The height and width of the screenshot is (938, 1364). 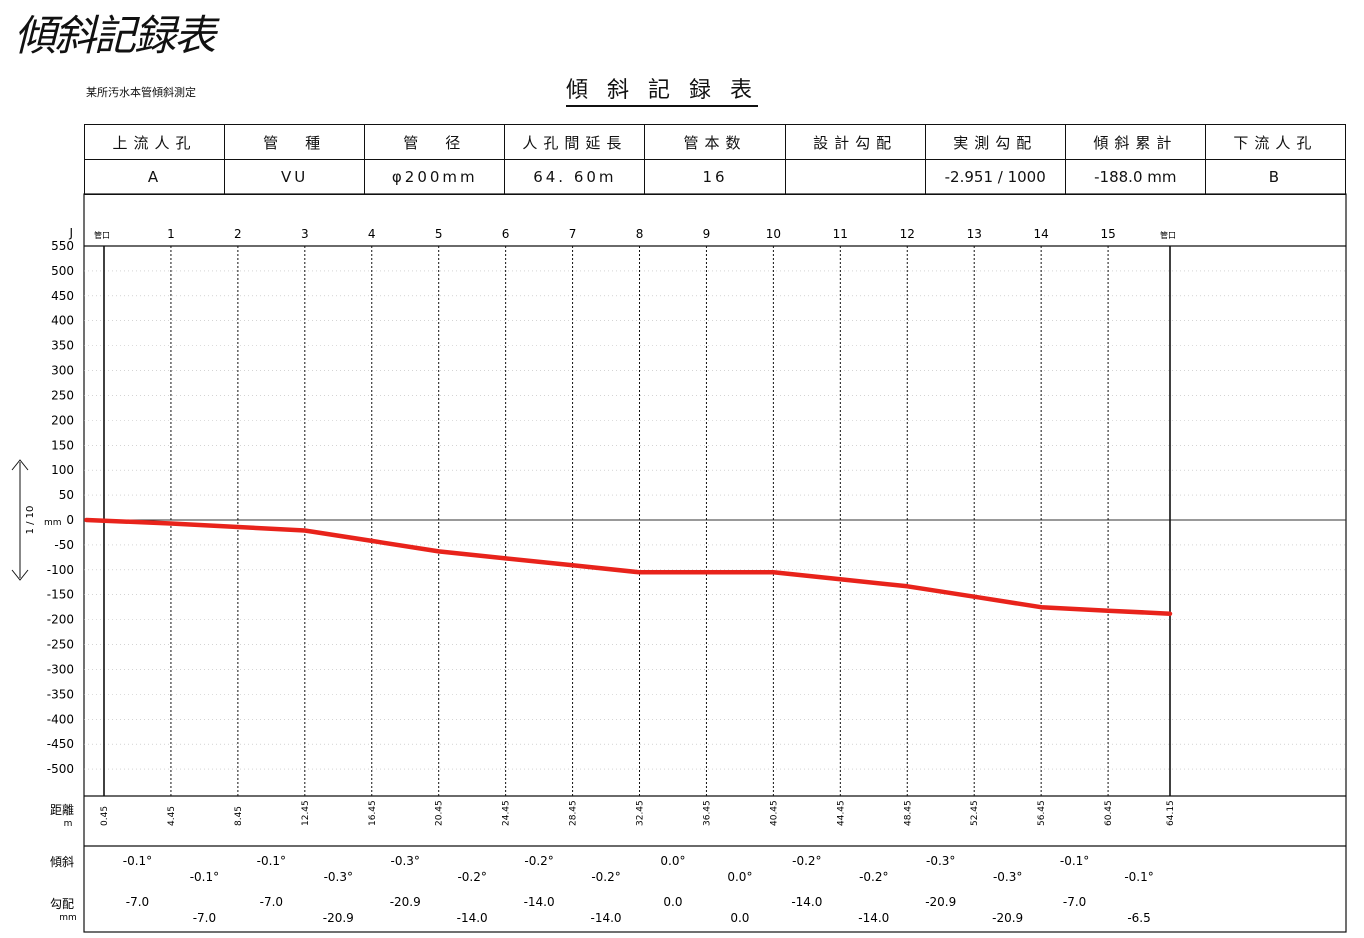 What do you see at coordinates (405, 861) in the screenshot?
I see `slope-value-4: -0.3°` at bounding box center [405, 861].